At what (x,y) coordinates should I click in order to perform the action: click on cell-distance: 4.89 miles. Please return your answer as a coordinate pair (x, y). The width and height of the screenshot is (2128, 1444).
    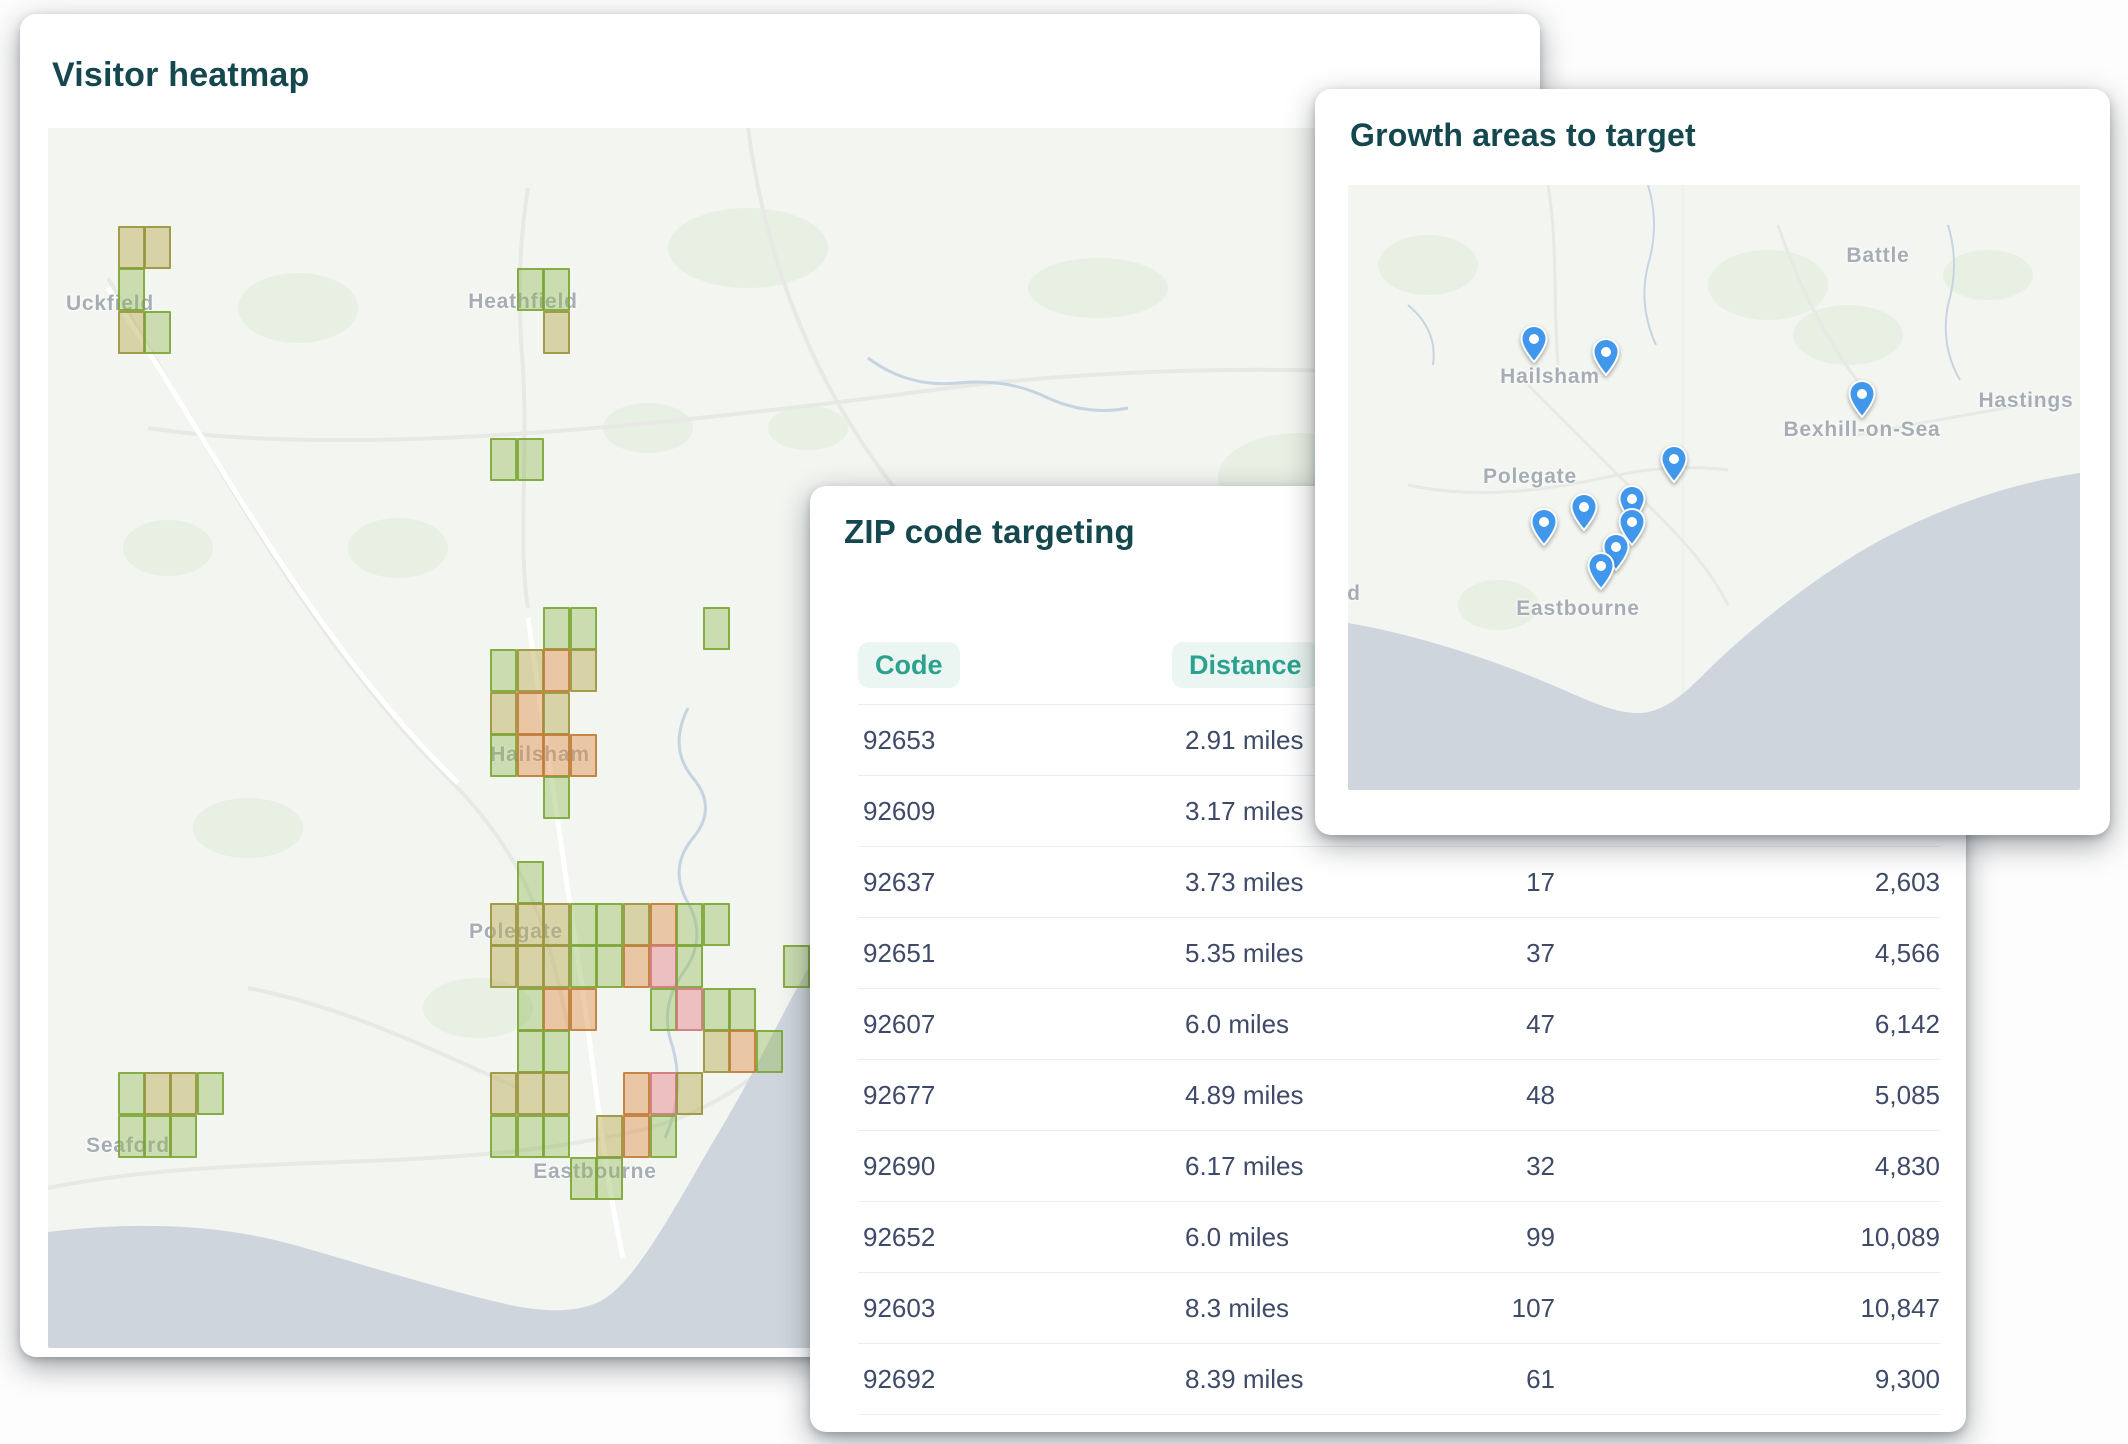
    Looking at the image, I should click on (1244, 1095).